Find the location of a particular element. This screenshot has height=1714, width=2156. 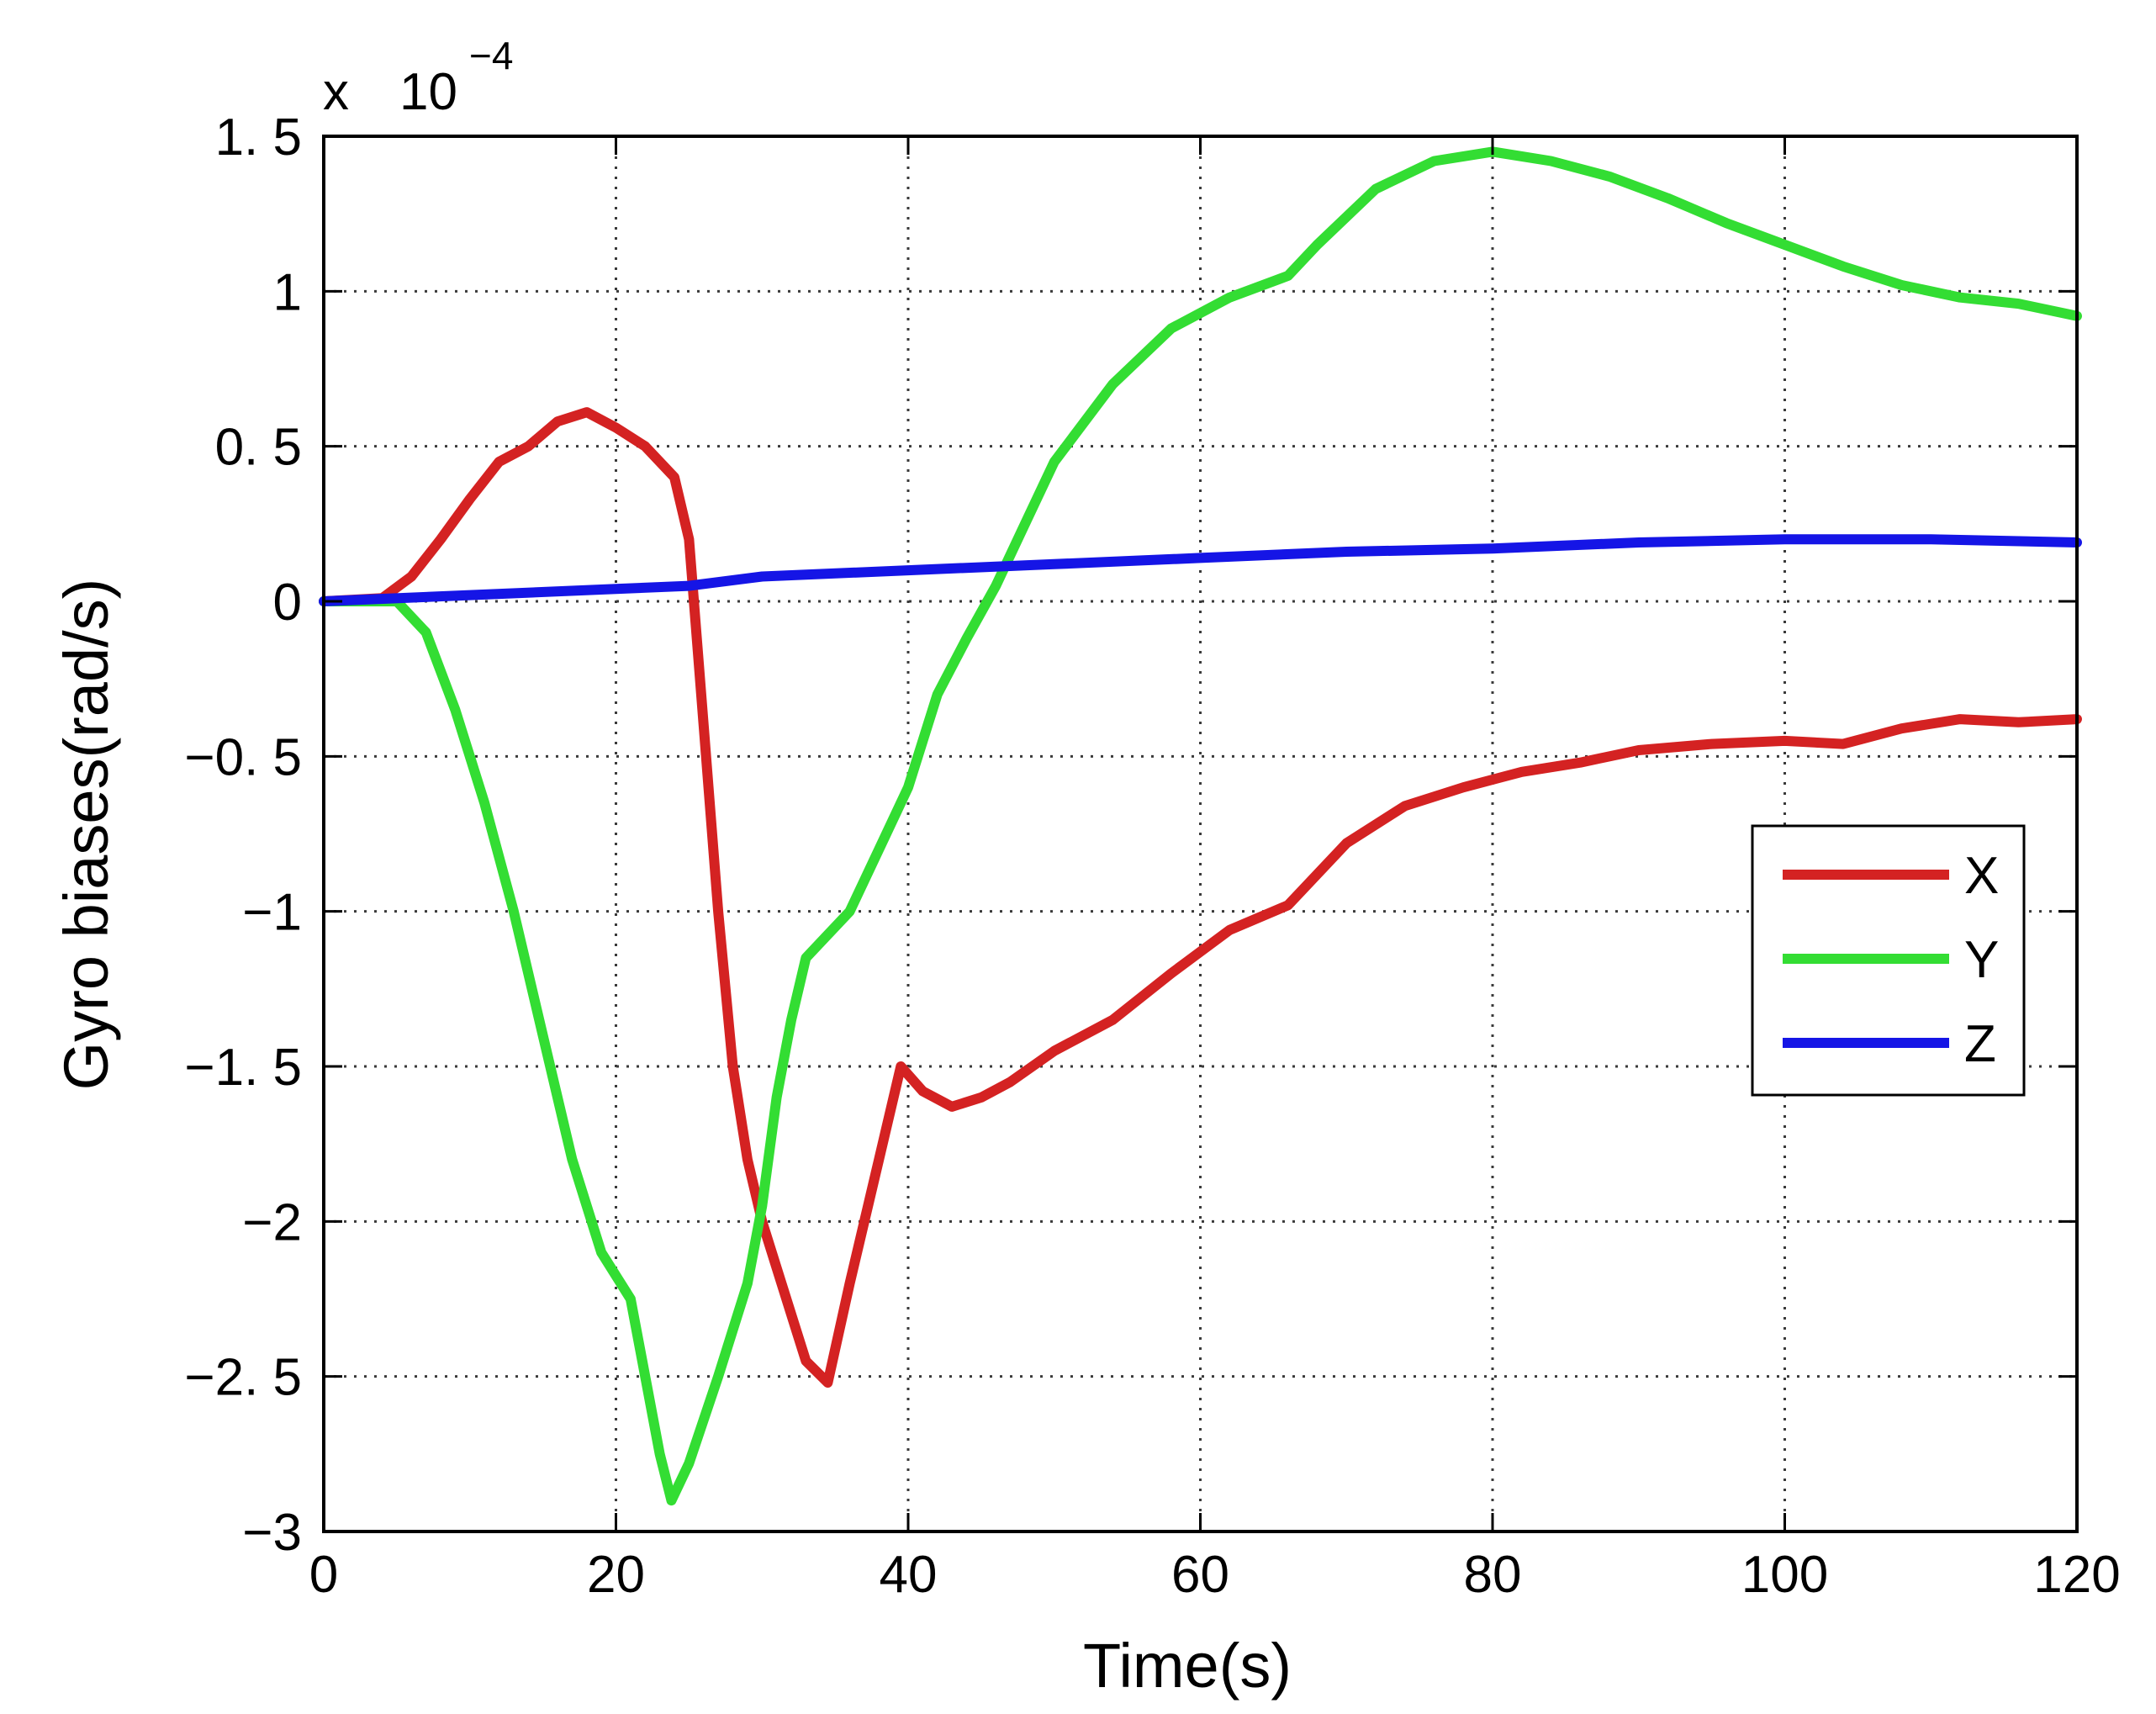

legend-label-z: Z is located at coordinates (1980, 1044).